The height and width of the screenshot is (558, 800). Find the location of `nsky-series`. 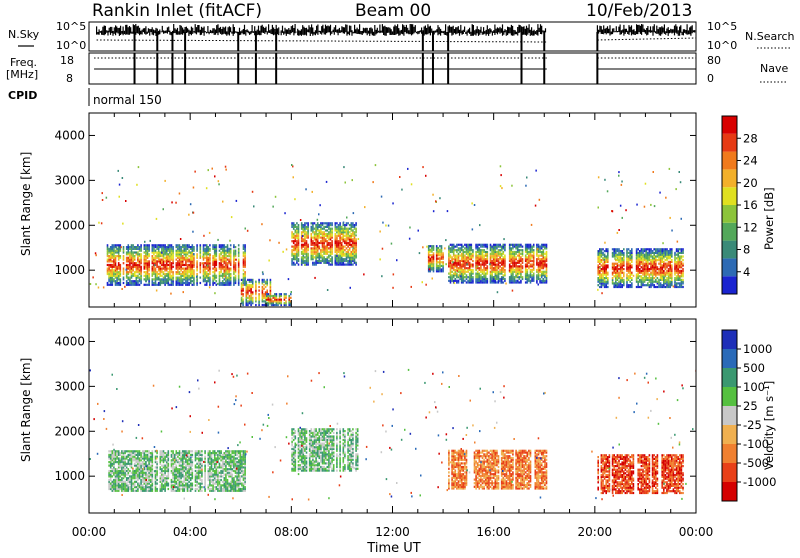

nsky-series is located at coordinates (396, 37).